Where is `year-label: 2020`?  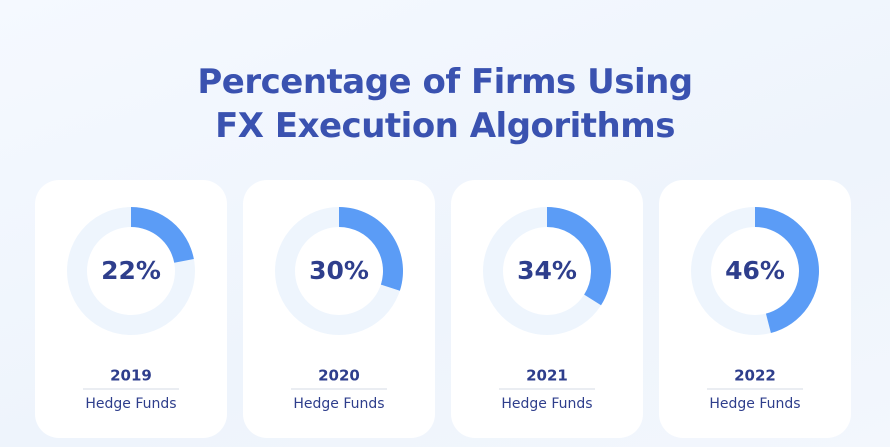
year-label: 2020 is located at coordinates (339, 376).